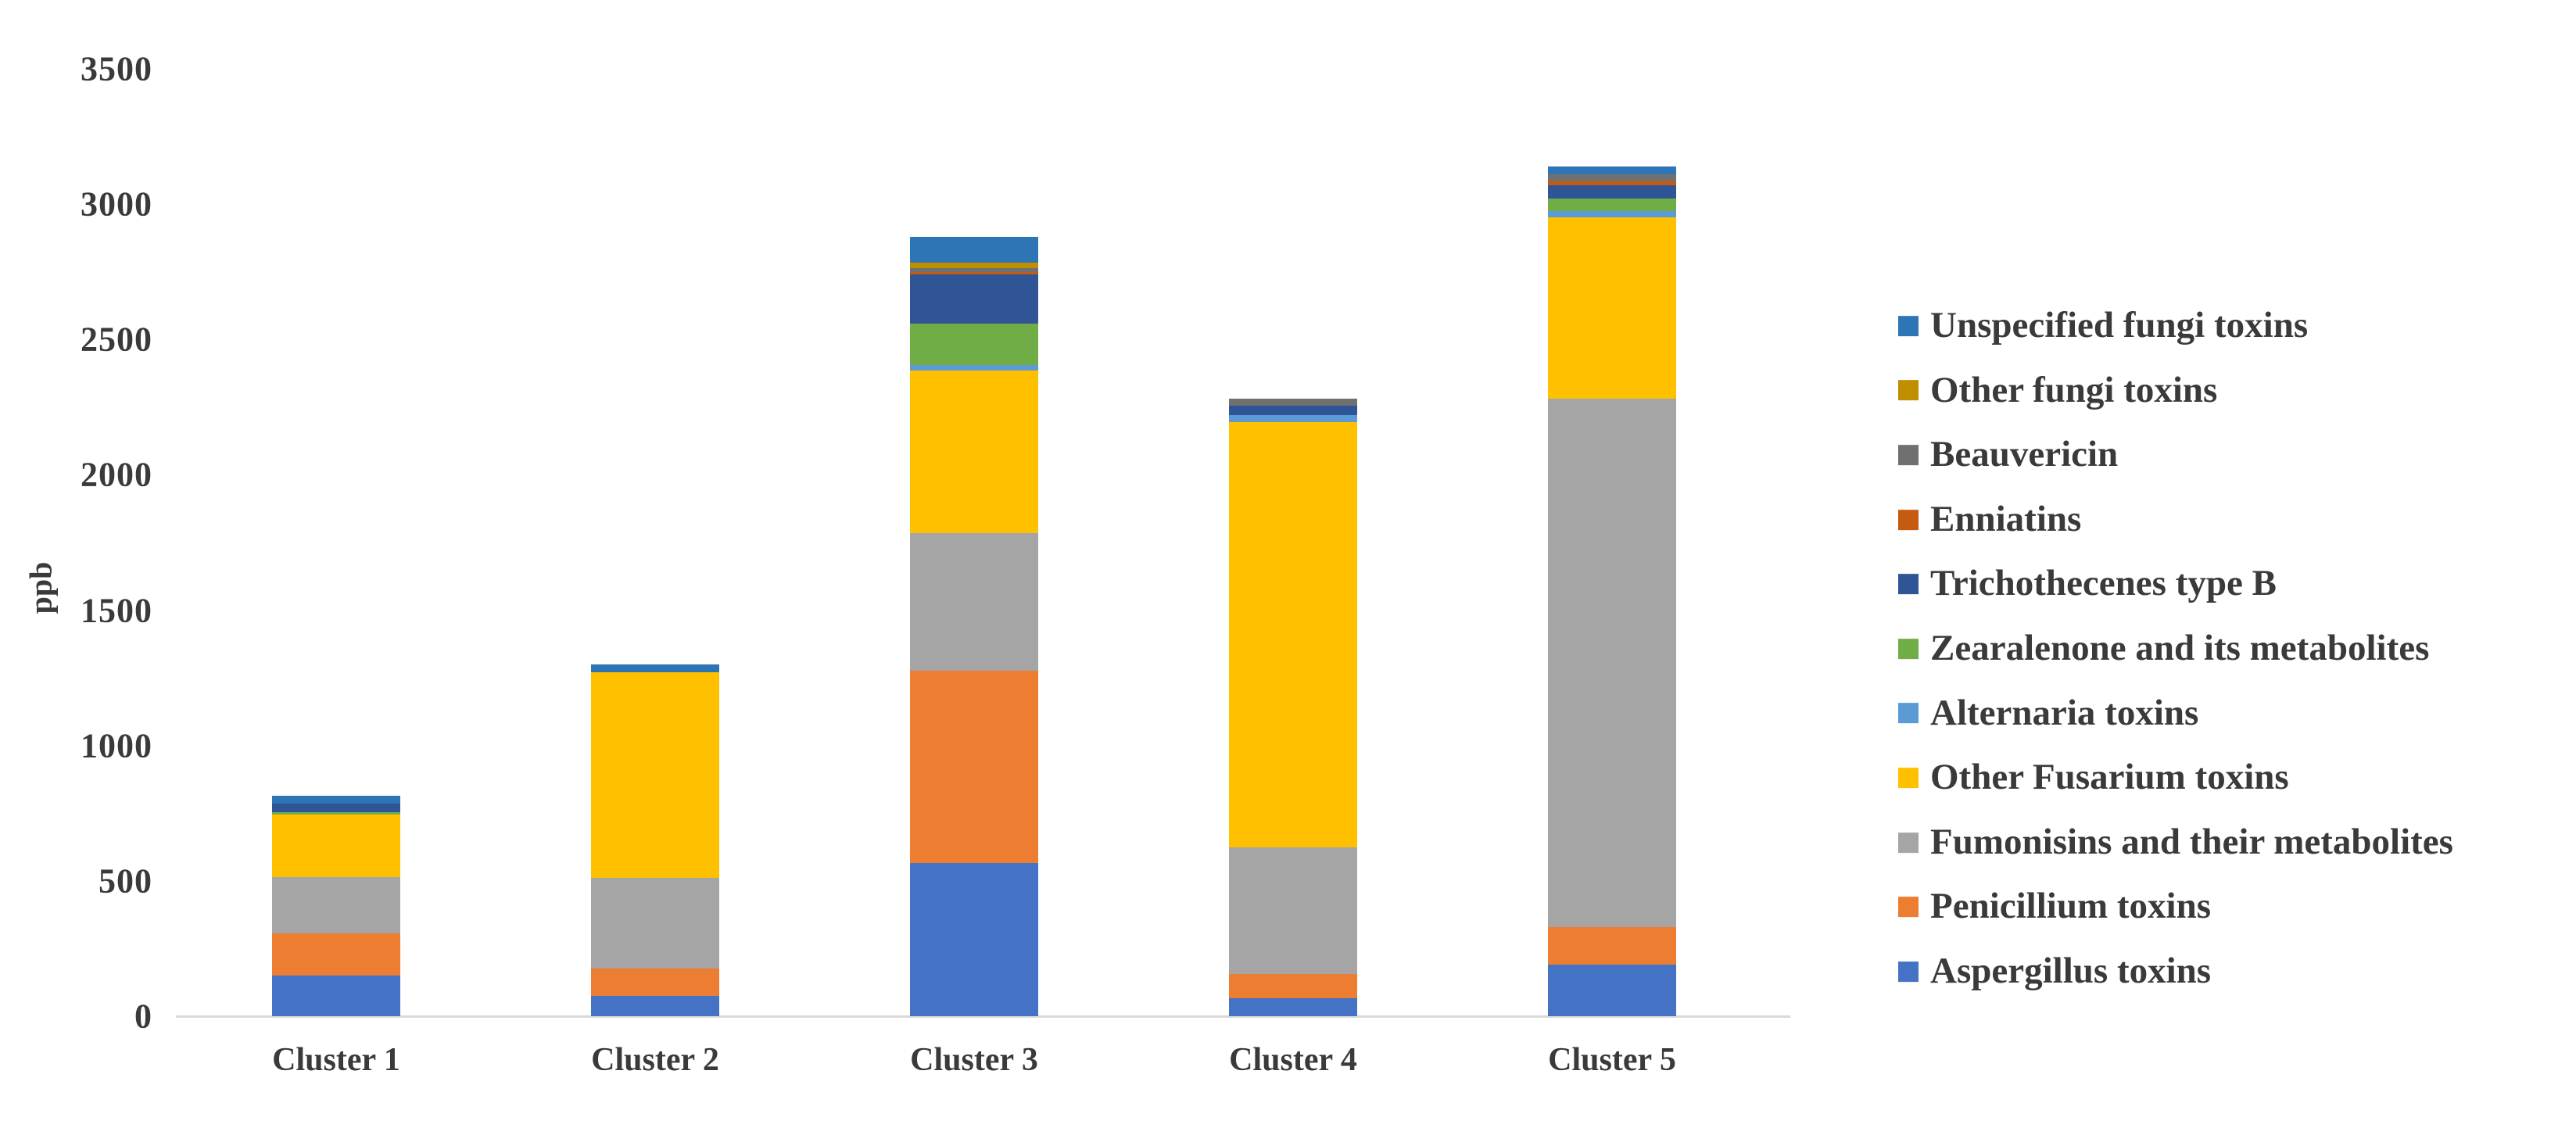 The image size is (2576, 1135). I want to click on legend-item: Zearalenone and its metabolites, so click(2163, 648).